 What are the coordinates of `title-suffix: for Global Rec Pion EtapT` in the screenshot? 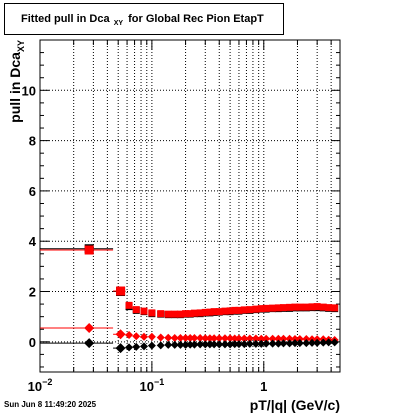 It's located at (196, 19).